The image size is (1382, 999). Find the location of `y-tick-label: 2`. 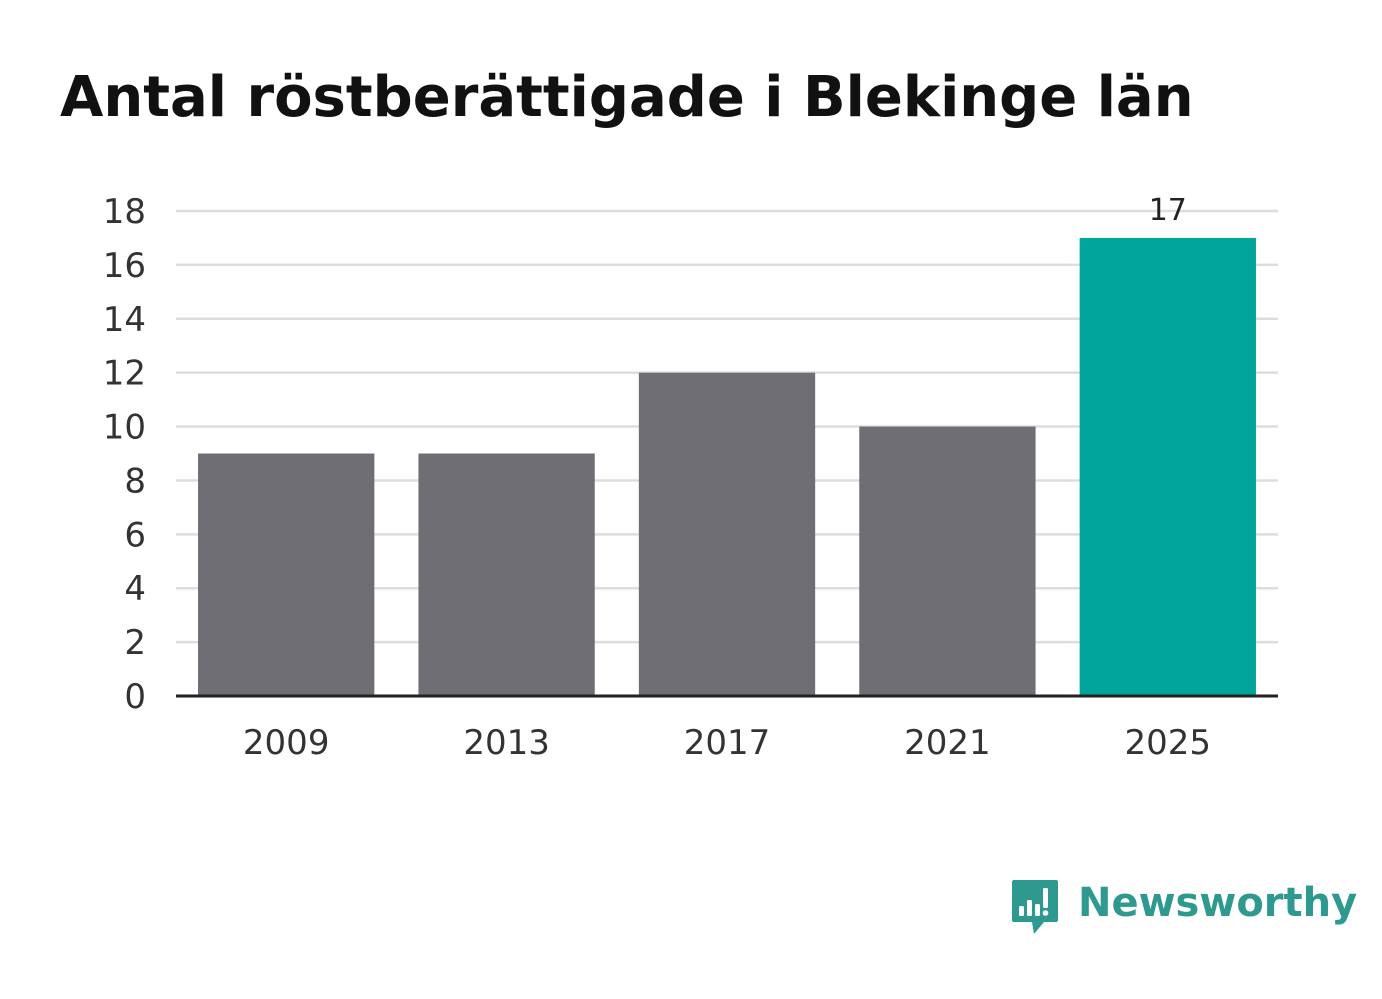

y-tick-label: 2 is located at coordinates (135, 643).